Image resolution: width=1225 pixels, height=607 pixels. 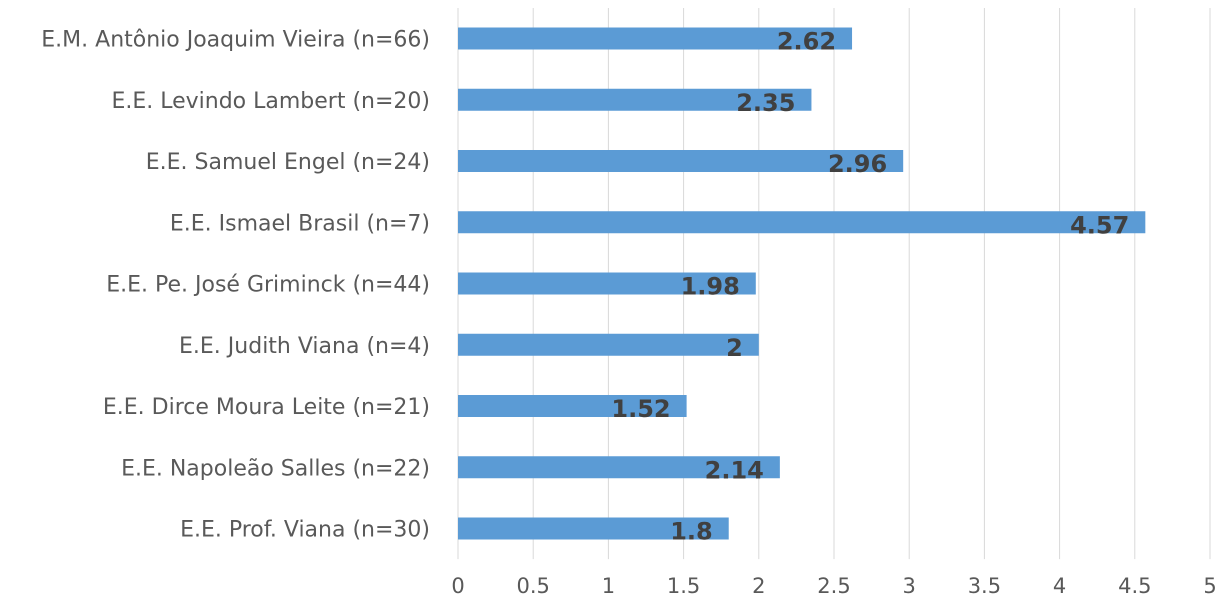 What do you see at coordinates (300, 223) in the screenshot?
I see `category-label: E.E. Ismael Brasil (n=7)` at bounding box center [300, 223].